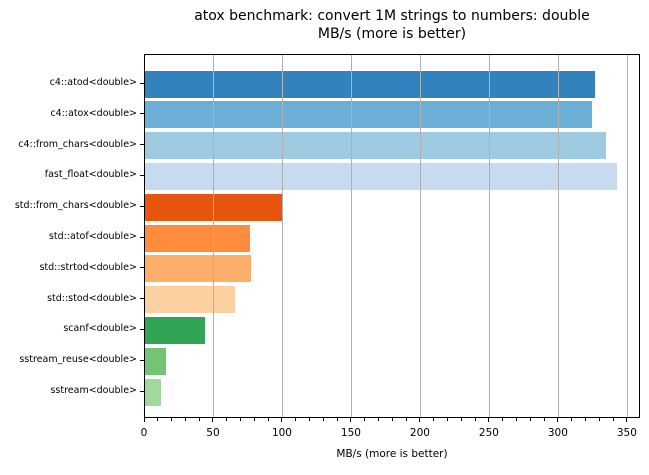  I want to click on gridline-x100, so click(283, 236).